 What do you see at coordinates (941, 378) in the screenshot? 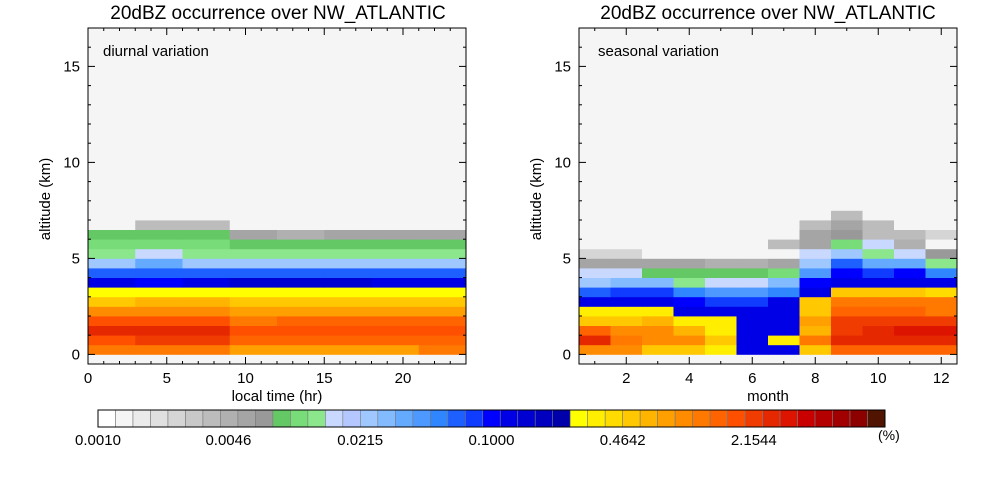
I see `x-tick-label: 12` at bounding box center [941, 378].